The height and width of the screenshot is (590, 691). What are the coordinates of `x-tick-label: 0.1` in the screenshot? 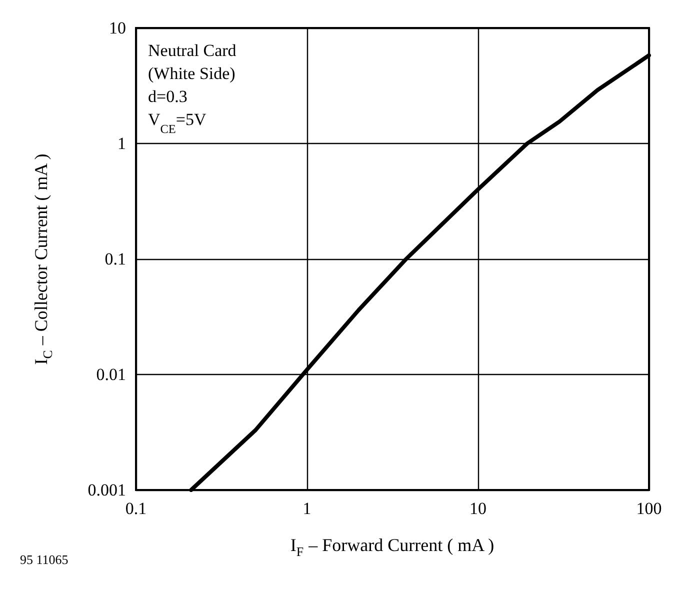 It's located at (136, 508).